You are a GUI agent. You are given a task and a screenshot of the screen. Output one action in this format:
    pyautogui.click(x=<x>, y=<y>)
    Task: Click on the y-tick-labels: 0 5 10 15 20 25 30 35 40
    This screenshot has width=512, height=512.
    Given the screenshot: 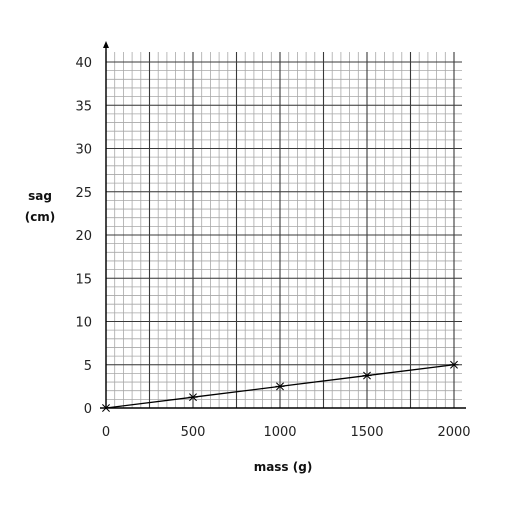 What is the action you would take?
    pyautogui.click(x=83, y=236)
    